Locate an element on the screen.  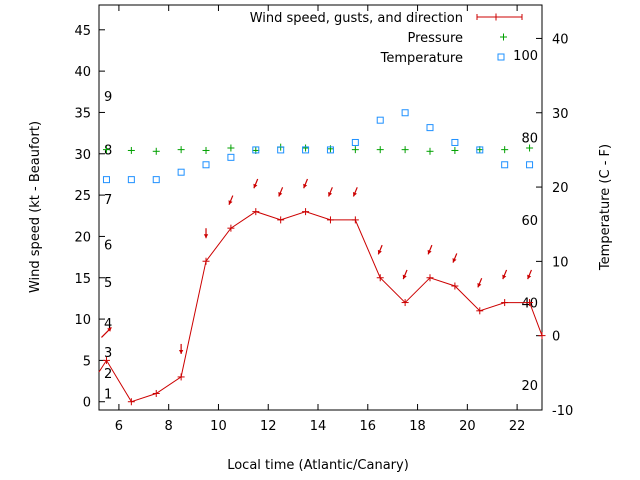
beaufort-label: 2 is located at coordinates (108, 374).